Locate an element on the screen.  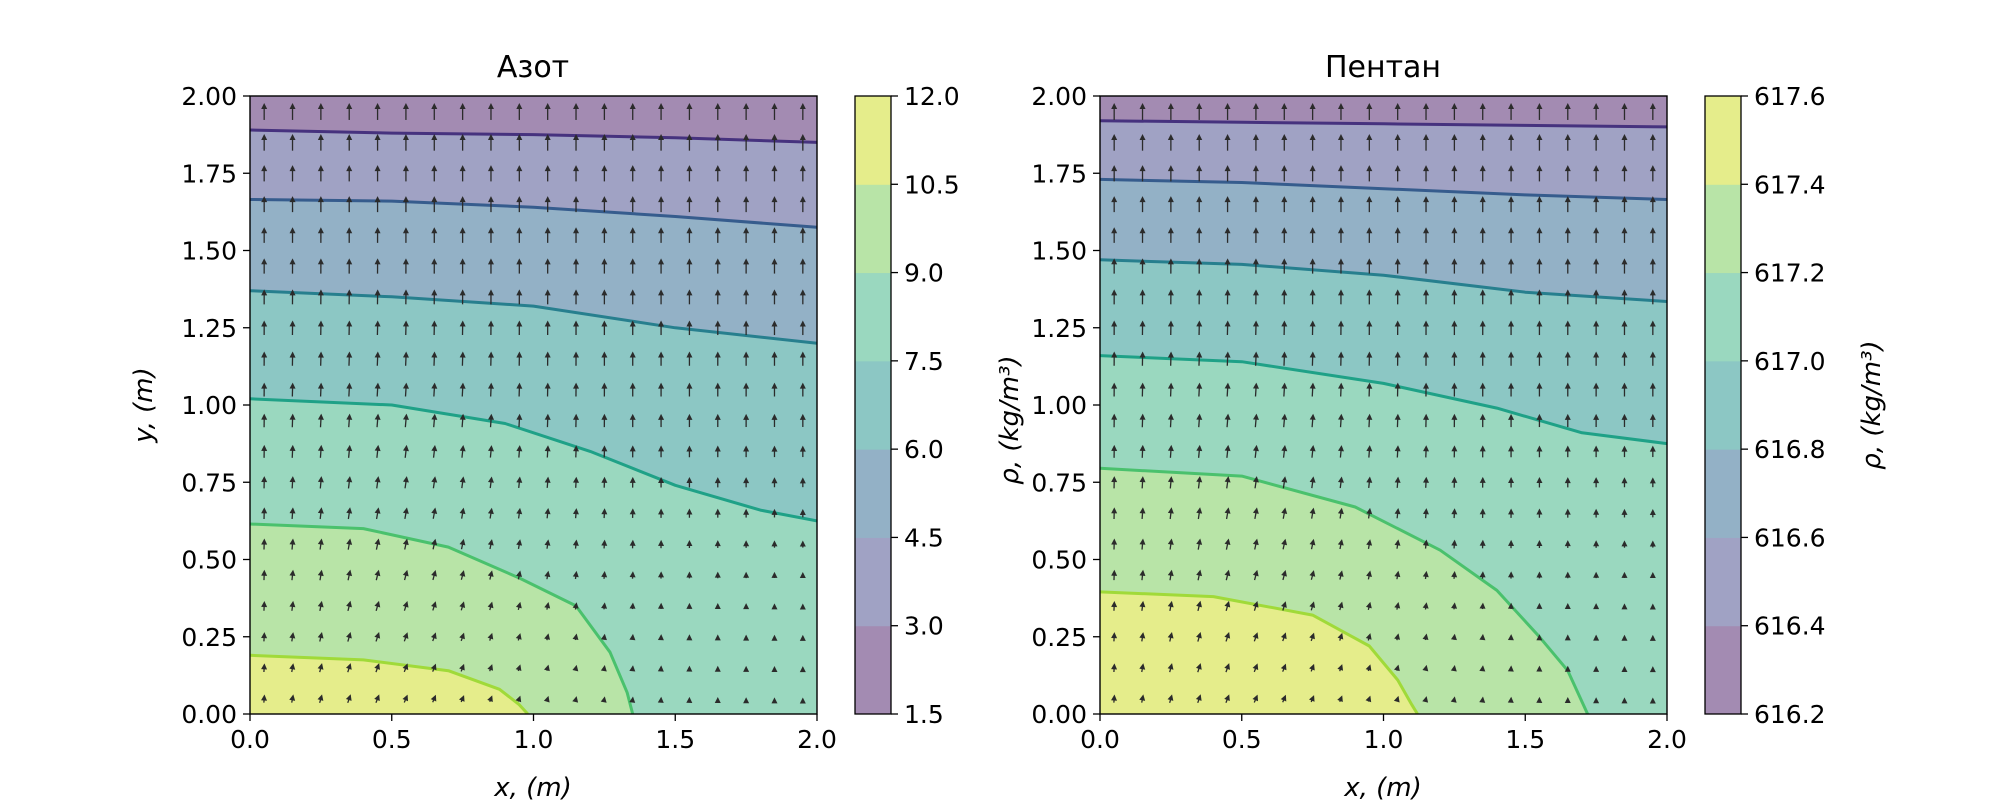
y-tick-label: 0.25 is located at coordinates (1059, 637).